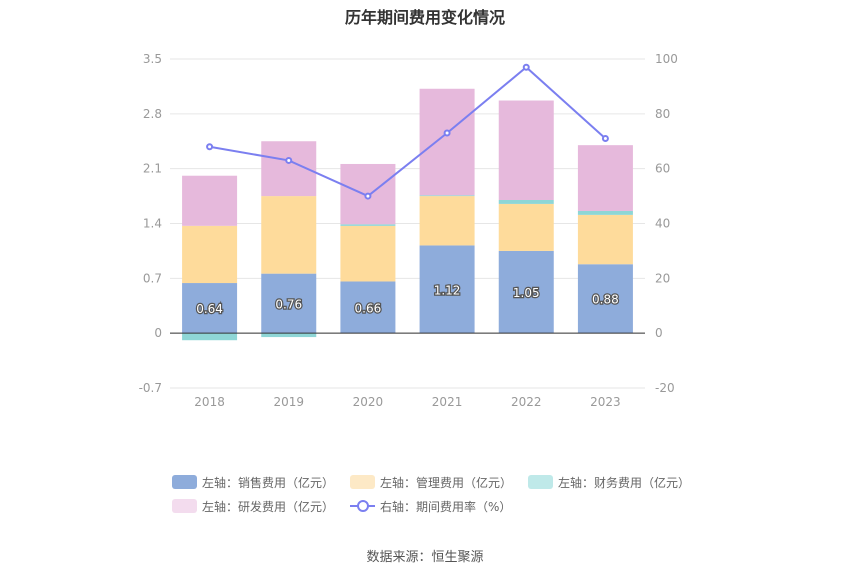 Image resolution: width=850 pixels, height=575 pixels. What do you see at coordinates (662, 169) in the screenshot?
I see `right-tick-label: 60` at bounding box center [662, 169].